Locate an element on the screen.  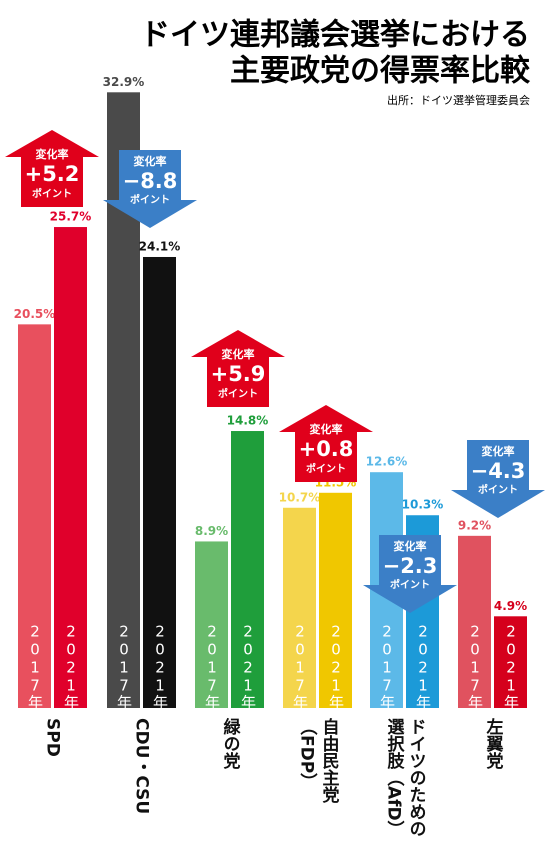
category-label: CDU・CSU is located at coordinates (141, 766).